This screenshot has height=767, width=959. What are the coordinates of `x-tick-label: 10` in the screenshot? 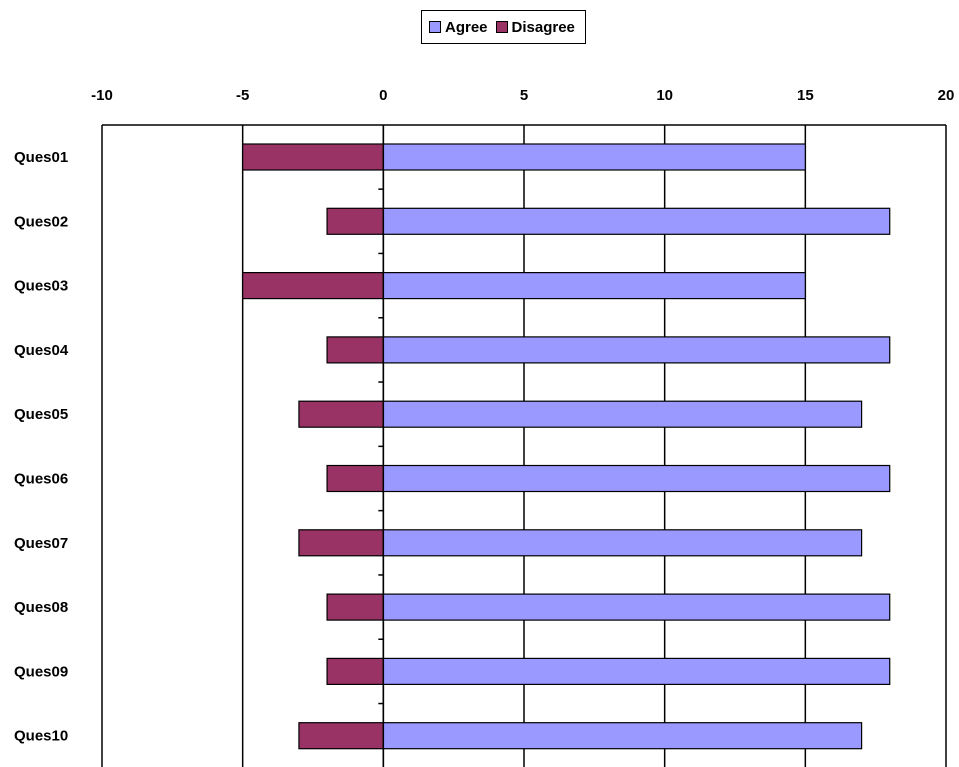 It's located at (664, 95).